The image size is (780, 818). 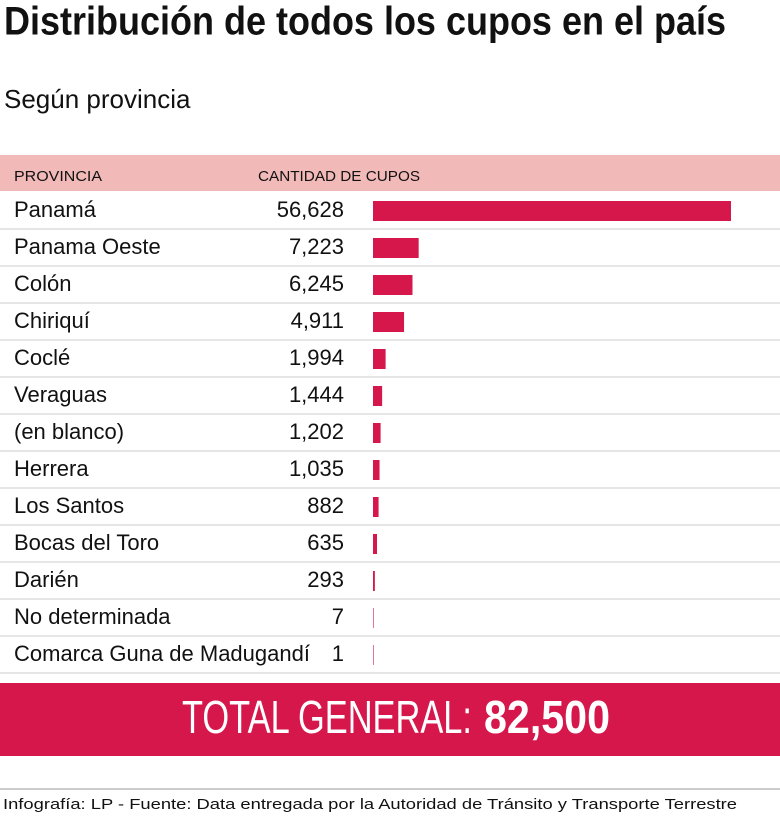 I want to click on category-label: (en blanco), so click(x=69, y=431).